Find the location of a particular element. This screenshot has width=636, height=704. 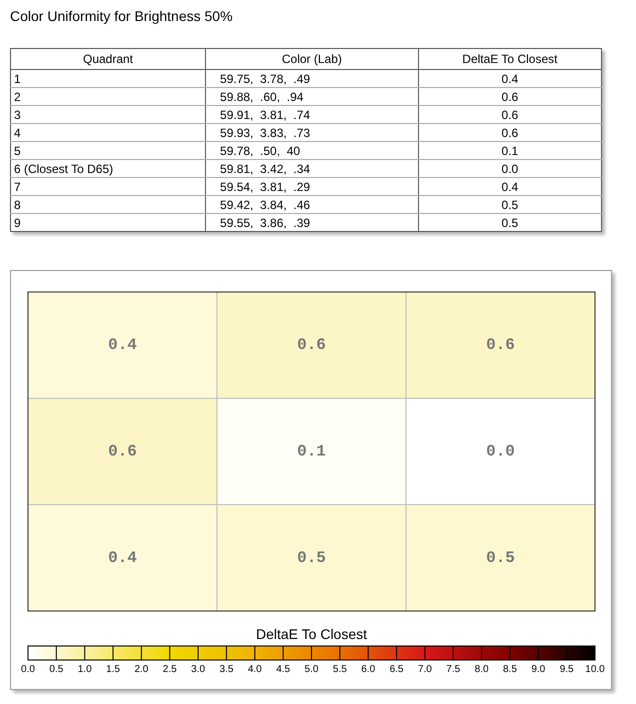

text: 59.88, .60, .94 is located at coordinates (312, 97).